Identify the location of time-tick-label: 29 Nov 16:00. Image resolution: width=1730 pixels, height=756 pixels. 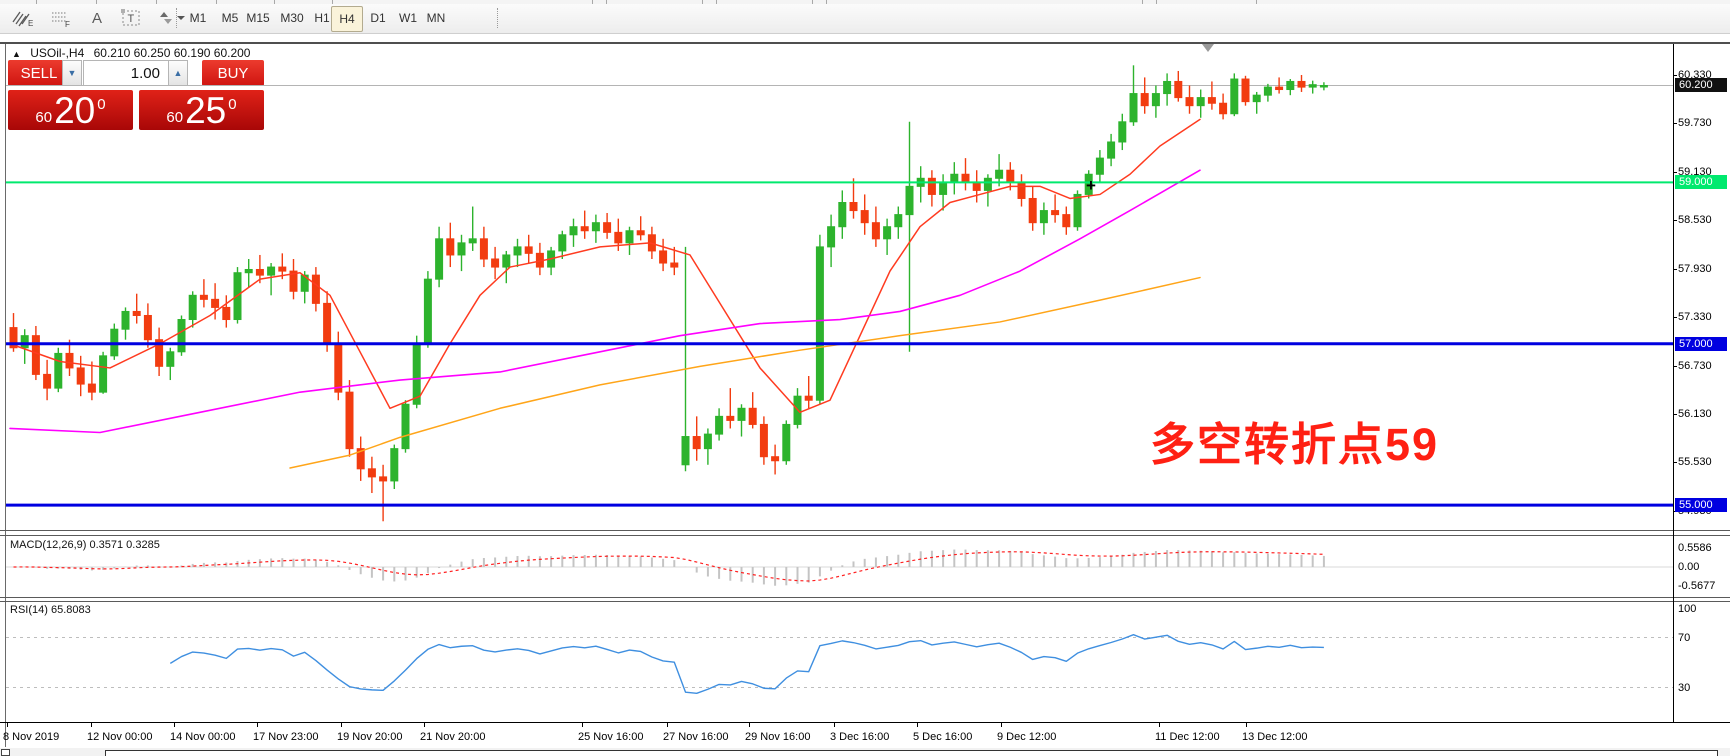
(778, 737).